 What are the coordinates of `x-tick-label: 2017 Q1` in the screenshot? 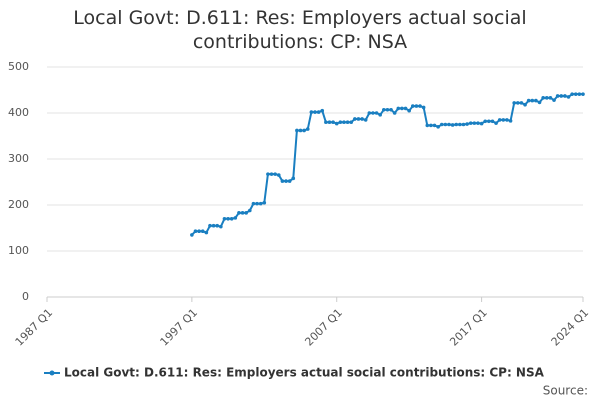 It's located at (468, 327).